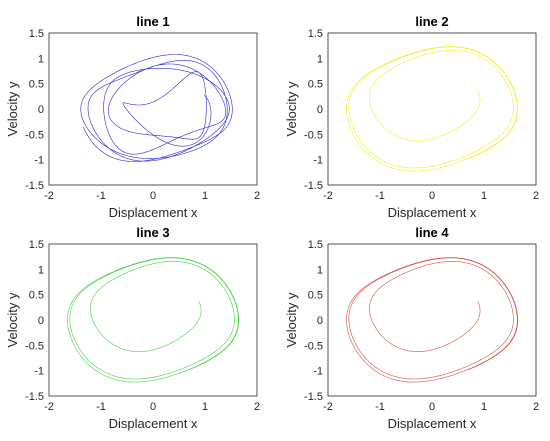  Describe the element at coordinates (152, 21) in the screenshot. I see `plot-title: line 1` at that location.